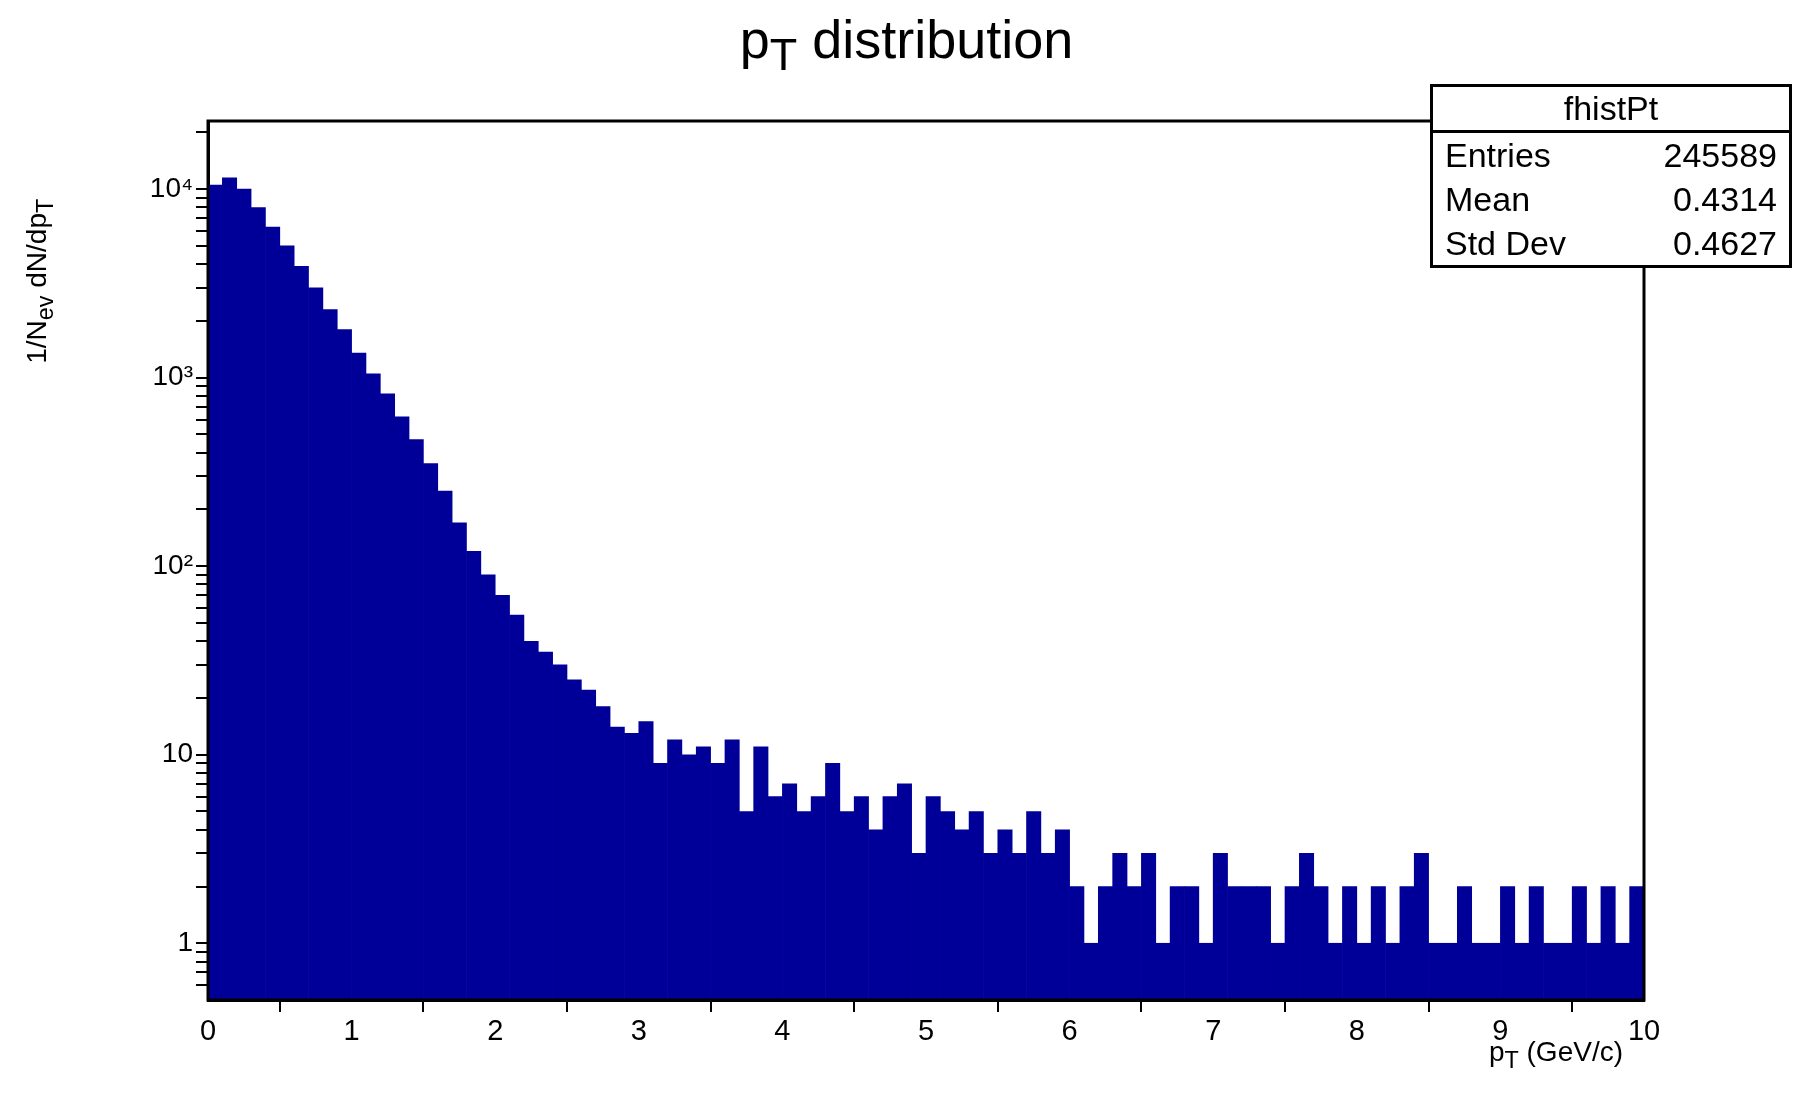 The width and height of the screenshot is (1813, 1110). Describe the element at coordinates (171, 187) in the screenshot. I see `y-tick-label: 10⁴` at that location.